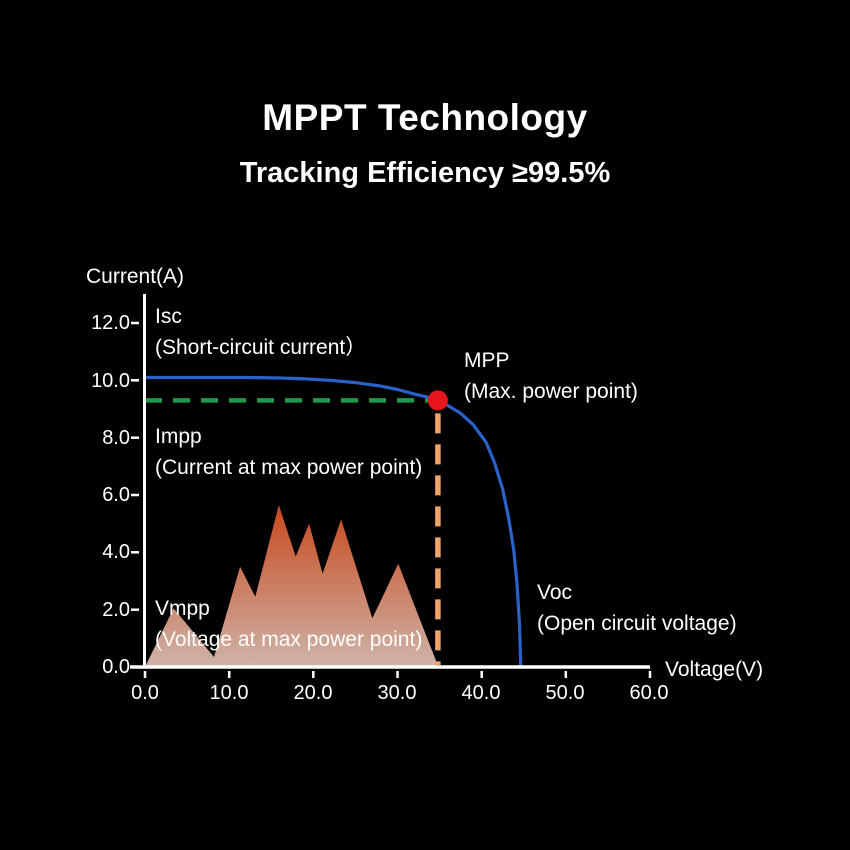 This screenshot has width=850, height=850. What do you see at coordinates (135, 276) in the screenshot?
I see `y-axis-title: Current(A)` at bounding box center [135, 276].